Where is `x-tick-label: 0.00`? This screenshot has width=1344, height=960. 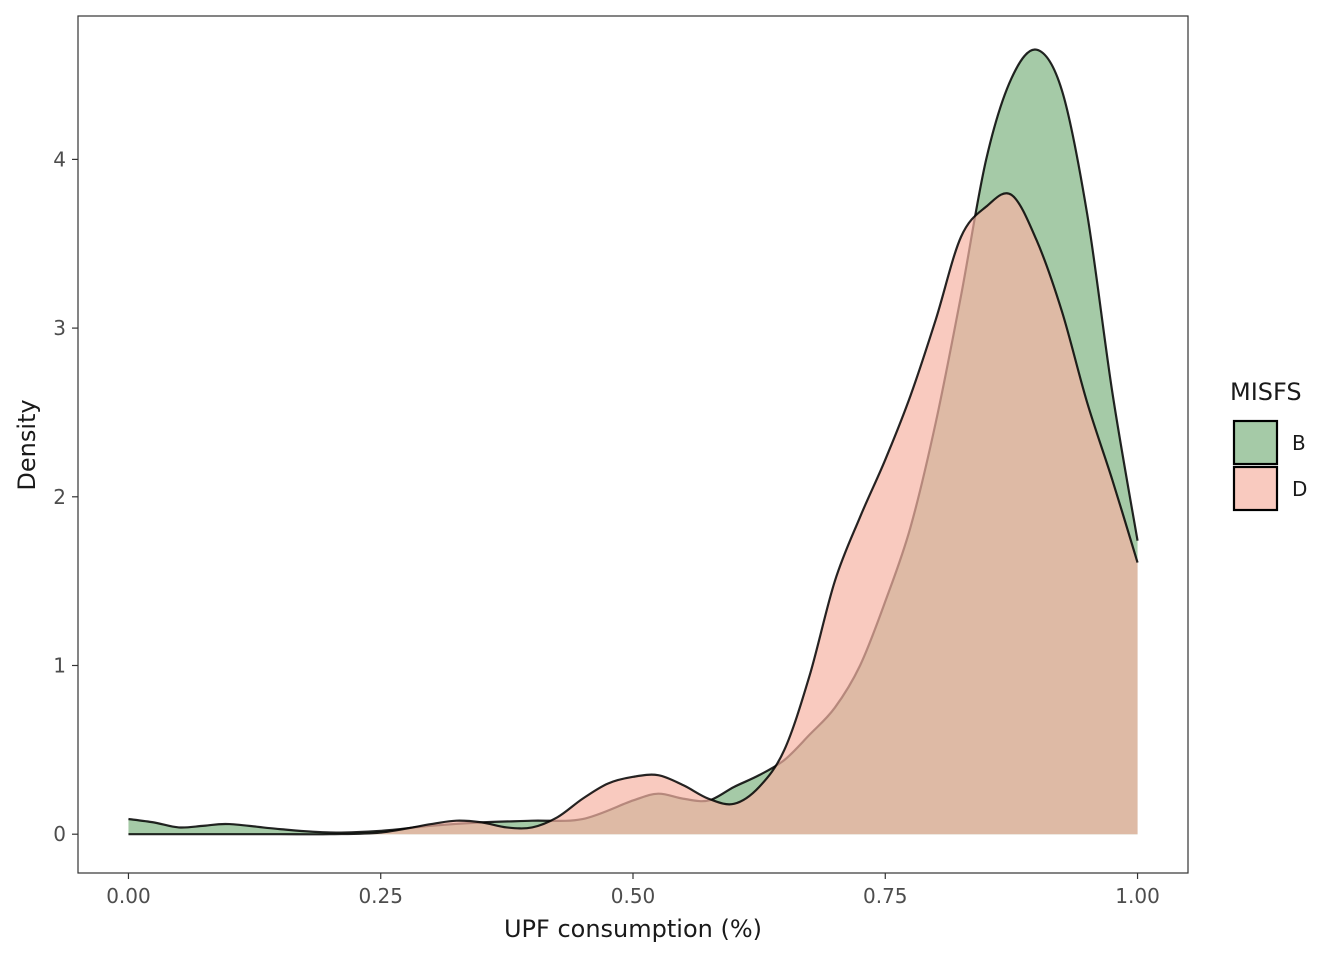
x-tick-label: 0.00 is located at coordinates (128, 896).